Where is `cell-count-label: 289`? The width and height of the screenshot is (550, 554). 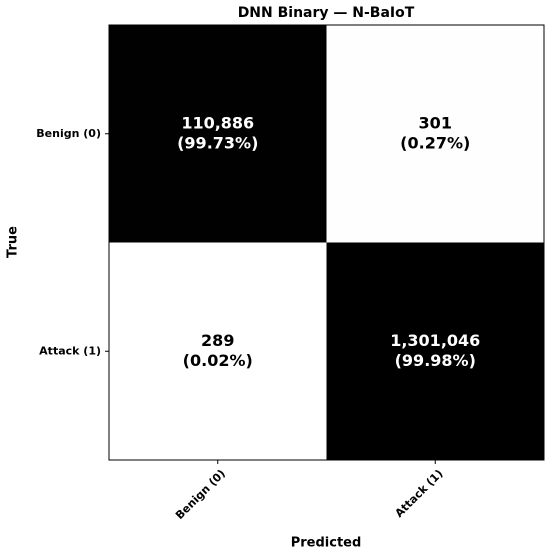 cell-count-label: 289 is located at coordinates (217, 340).